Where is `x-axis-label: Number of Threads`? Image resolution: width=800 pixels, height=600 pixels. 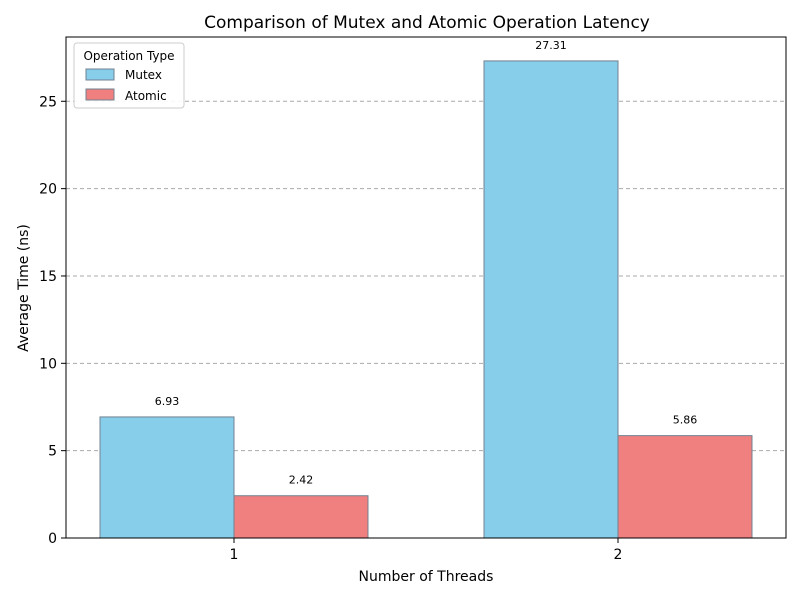
x-axis-label: Number of Threads is located at coordinates (426, 577).